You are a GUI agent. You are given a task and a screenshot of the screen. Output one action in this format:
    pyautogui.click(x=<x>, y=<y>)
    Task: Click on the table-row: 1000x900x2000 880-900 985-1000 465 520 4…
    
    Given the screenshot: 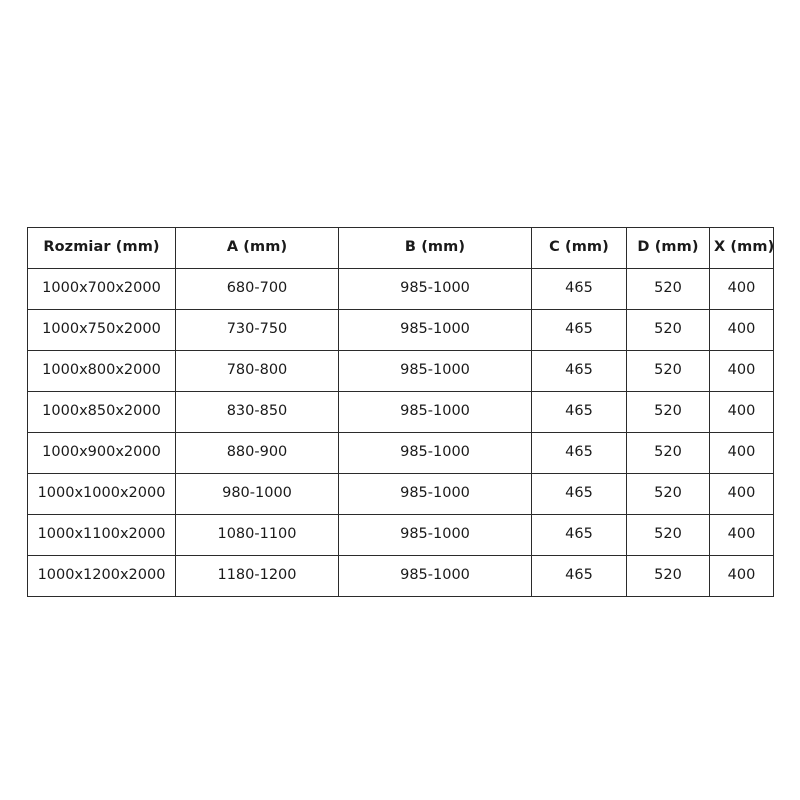 What is the action you would take?
    pyautogui.click(x=400, y=453)
    